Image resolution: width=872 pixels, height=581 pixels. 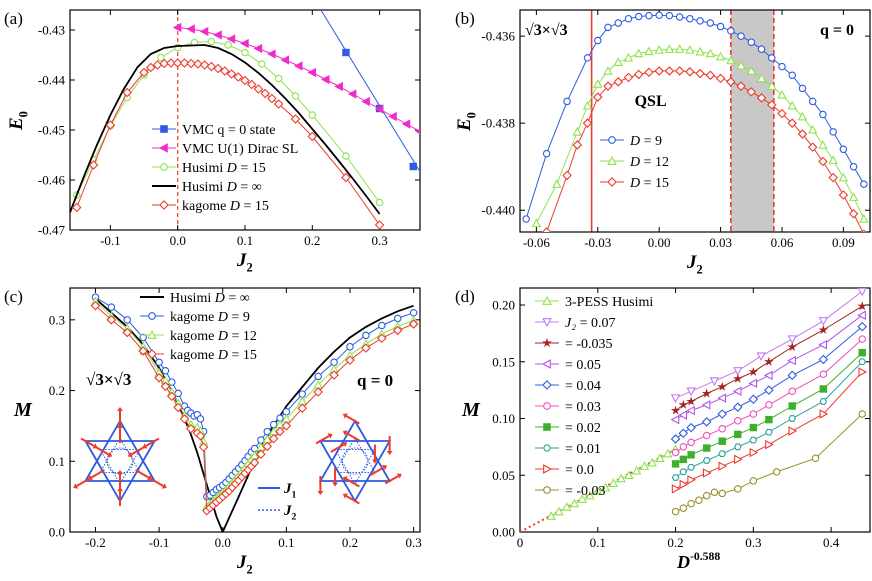 I want to click on legend-label: D = 12, so click(x=649, y=162).